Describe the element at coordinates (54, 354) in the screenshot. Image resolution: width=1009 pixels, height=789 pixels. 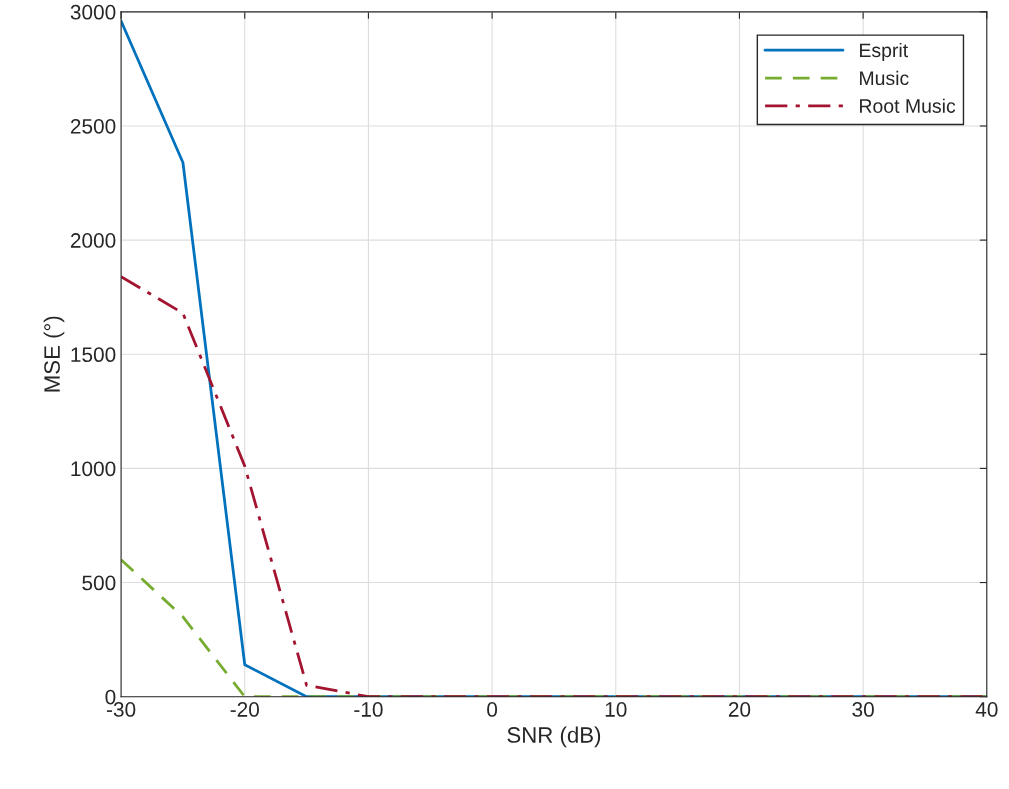
I see `y-axis-title: MSE (°)` at that location.